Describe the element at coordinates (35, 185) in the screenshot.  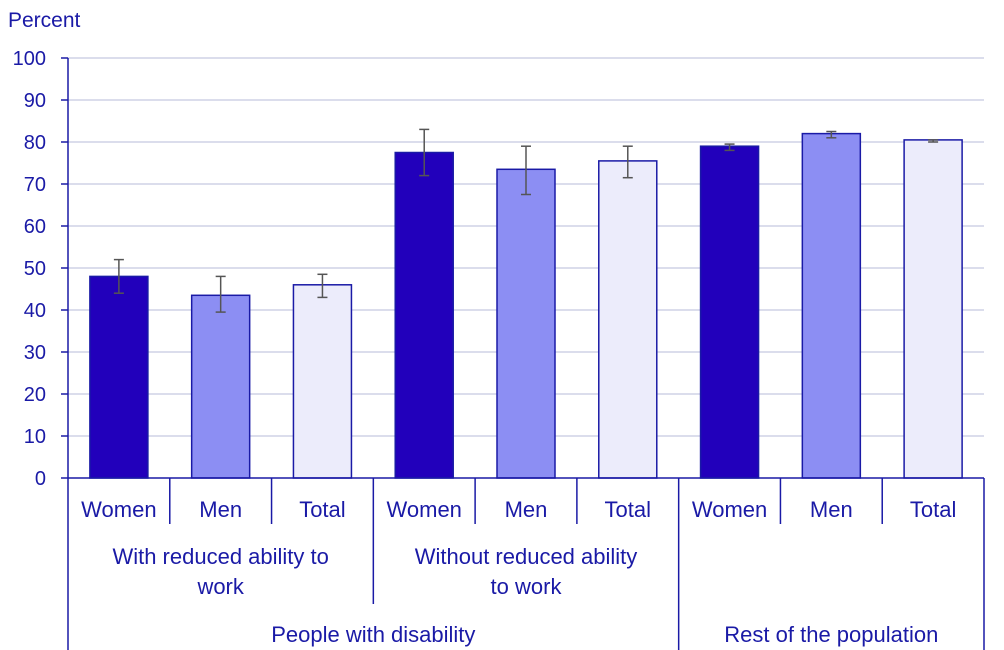
I see `y-tick-label: 70` at that location.